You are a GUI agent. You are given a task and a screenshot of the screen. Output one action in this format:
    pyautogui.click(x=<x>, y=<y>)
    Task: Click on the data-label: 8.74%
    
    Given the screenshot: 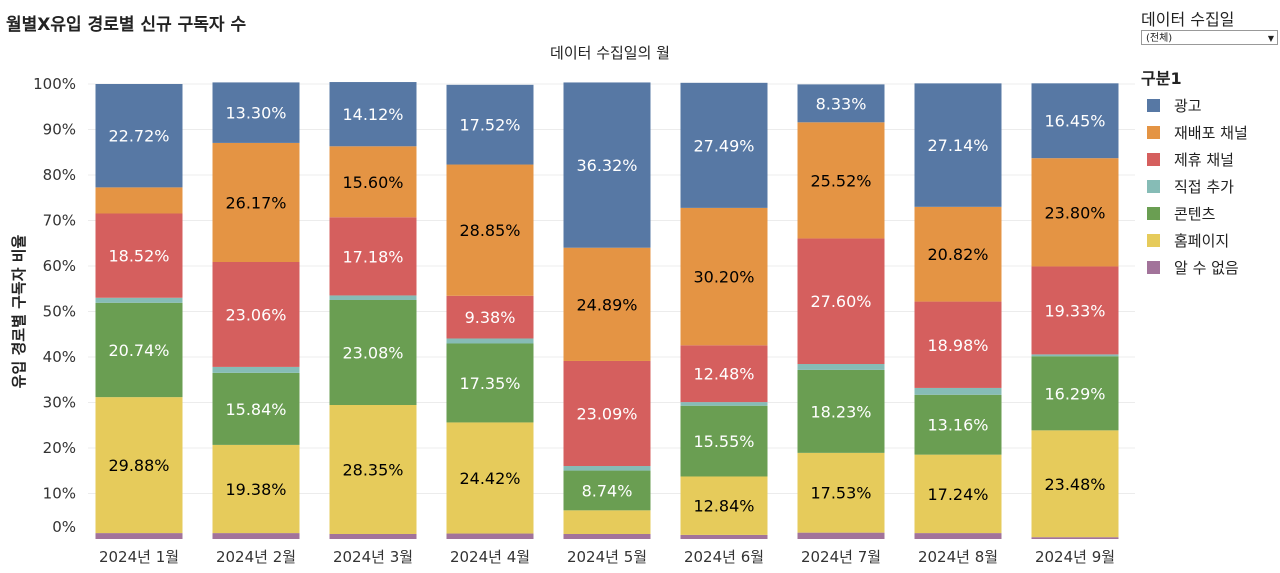 What is the action you would take?
    pyautogui.click(x=607, y=490)
    